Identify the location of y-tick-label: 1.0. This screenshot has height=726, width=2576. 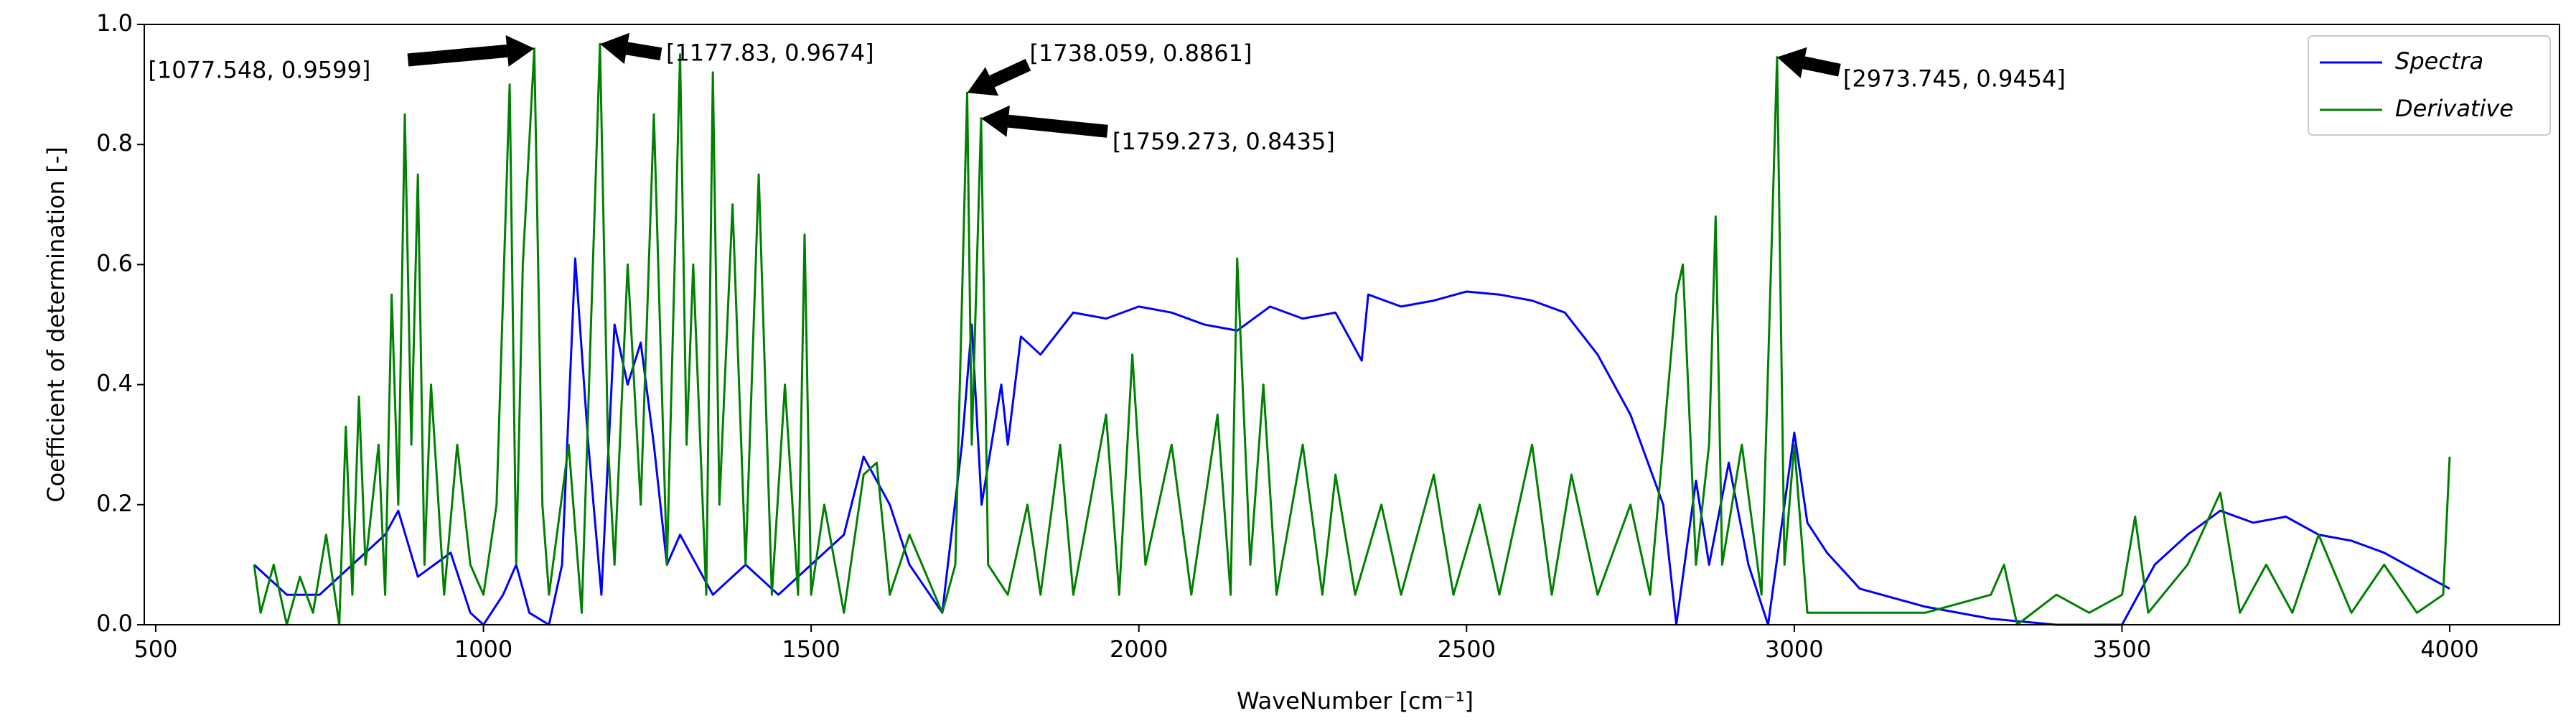
(115, 23).